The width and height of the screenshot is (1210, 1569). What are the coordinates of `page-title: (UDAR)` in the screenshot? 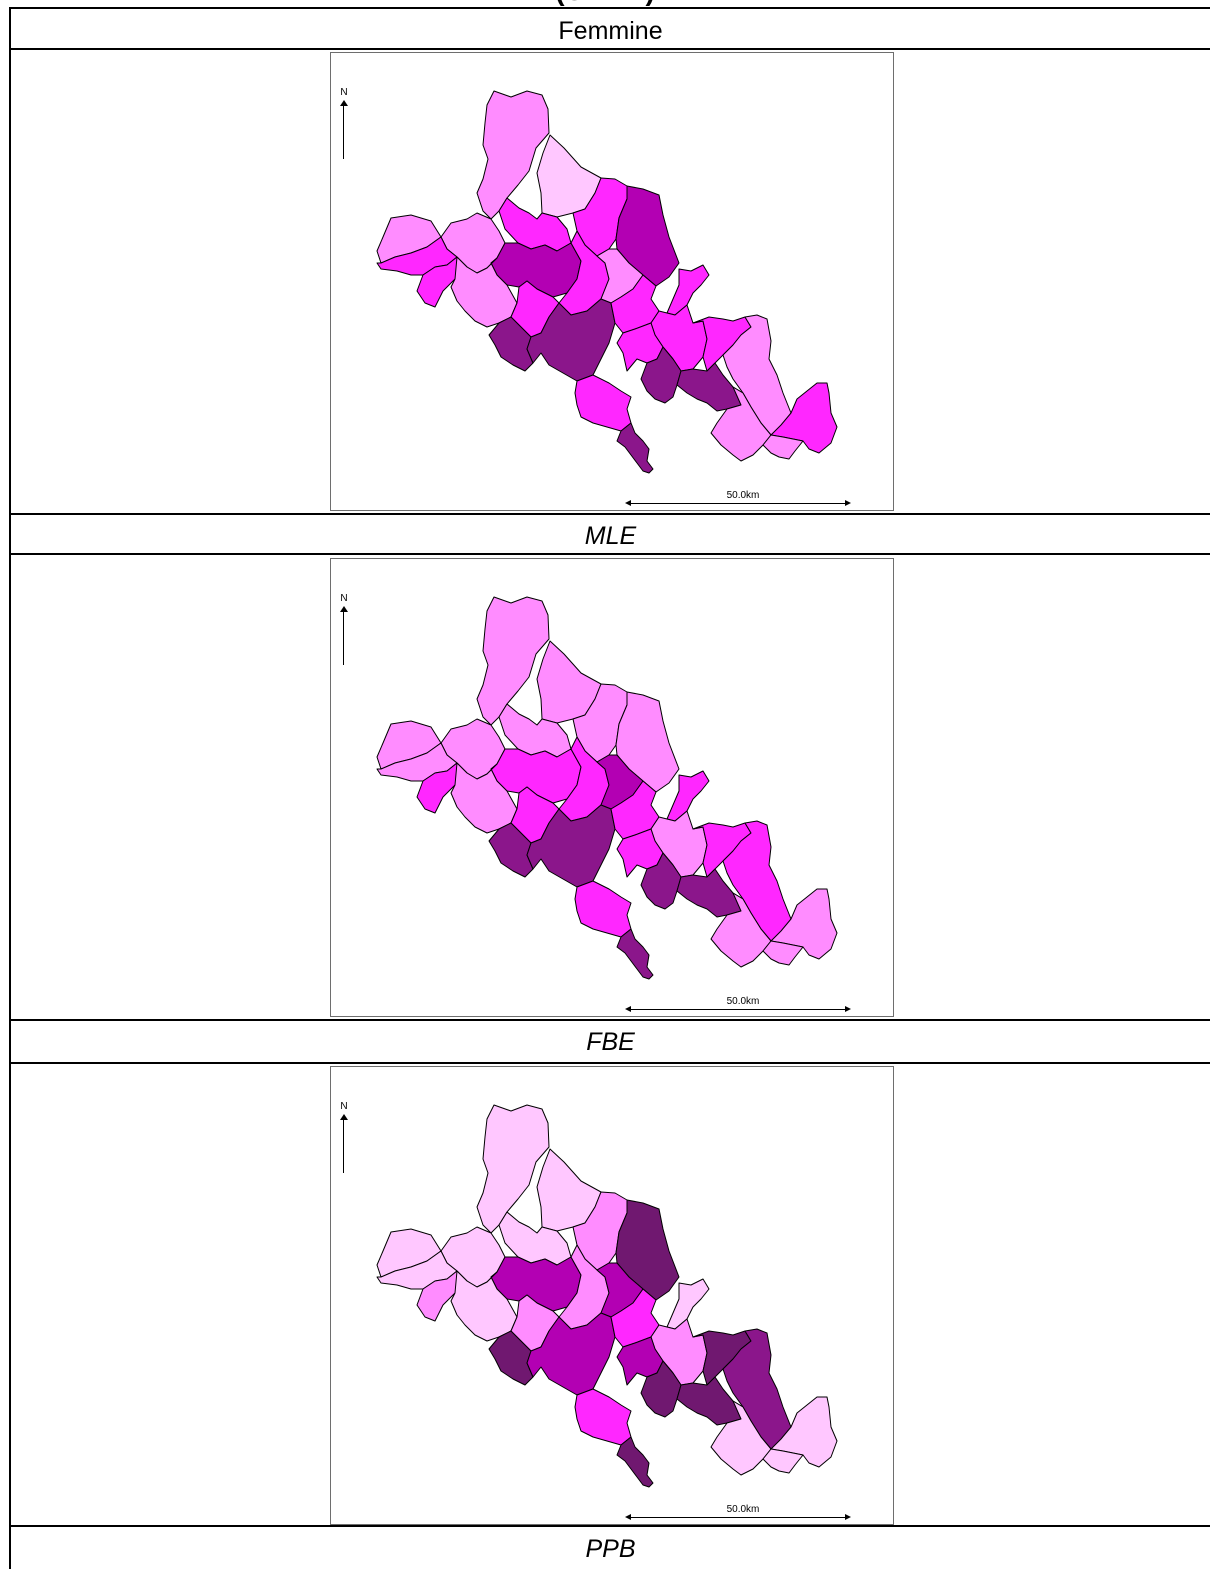 It's located at (605, 4).